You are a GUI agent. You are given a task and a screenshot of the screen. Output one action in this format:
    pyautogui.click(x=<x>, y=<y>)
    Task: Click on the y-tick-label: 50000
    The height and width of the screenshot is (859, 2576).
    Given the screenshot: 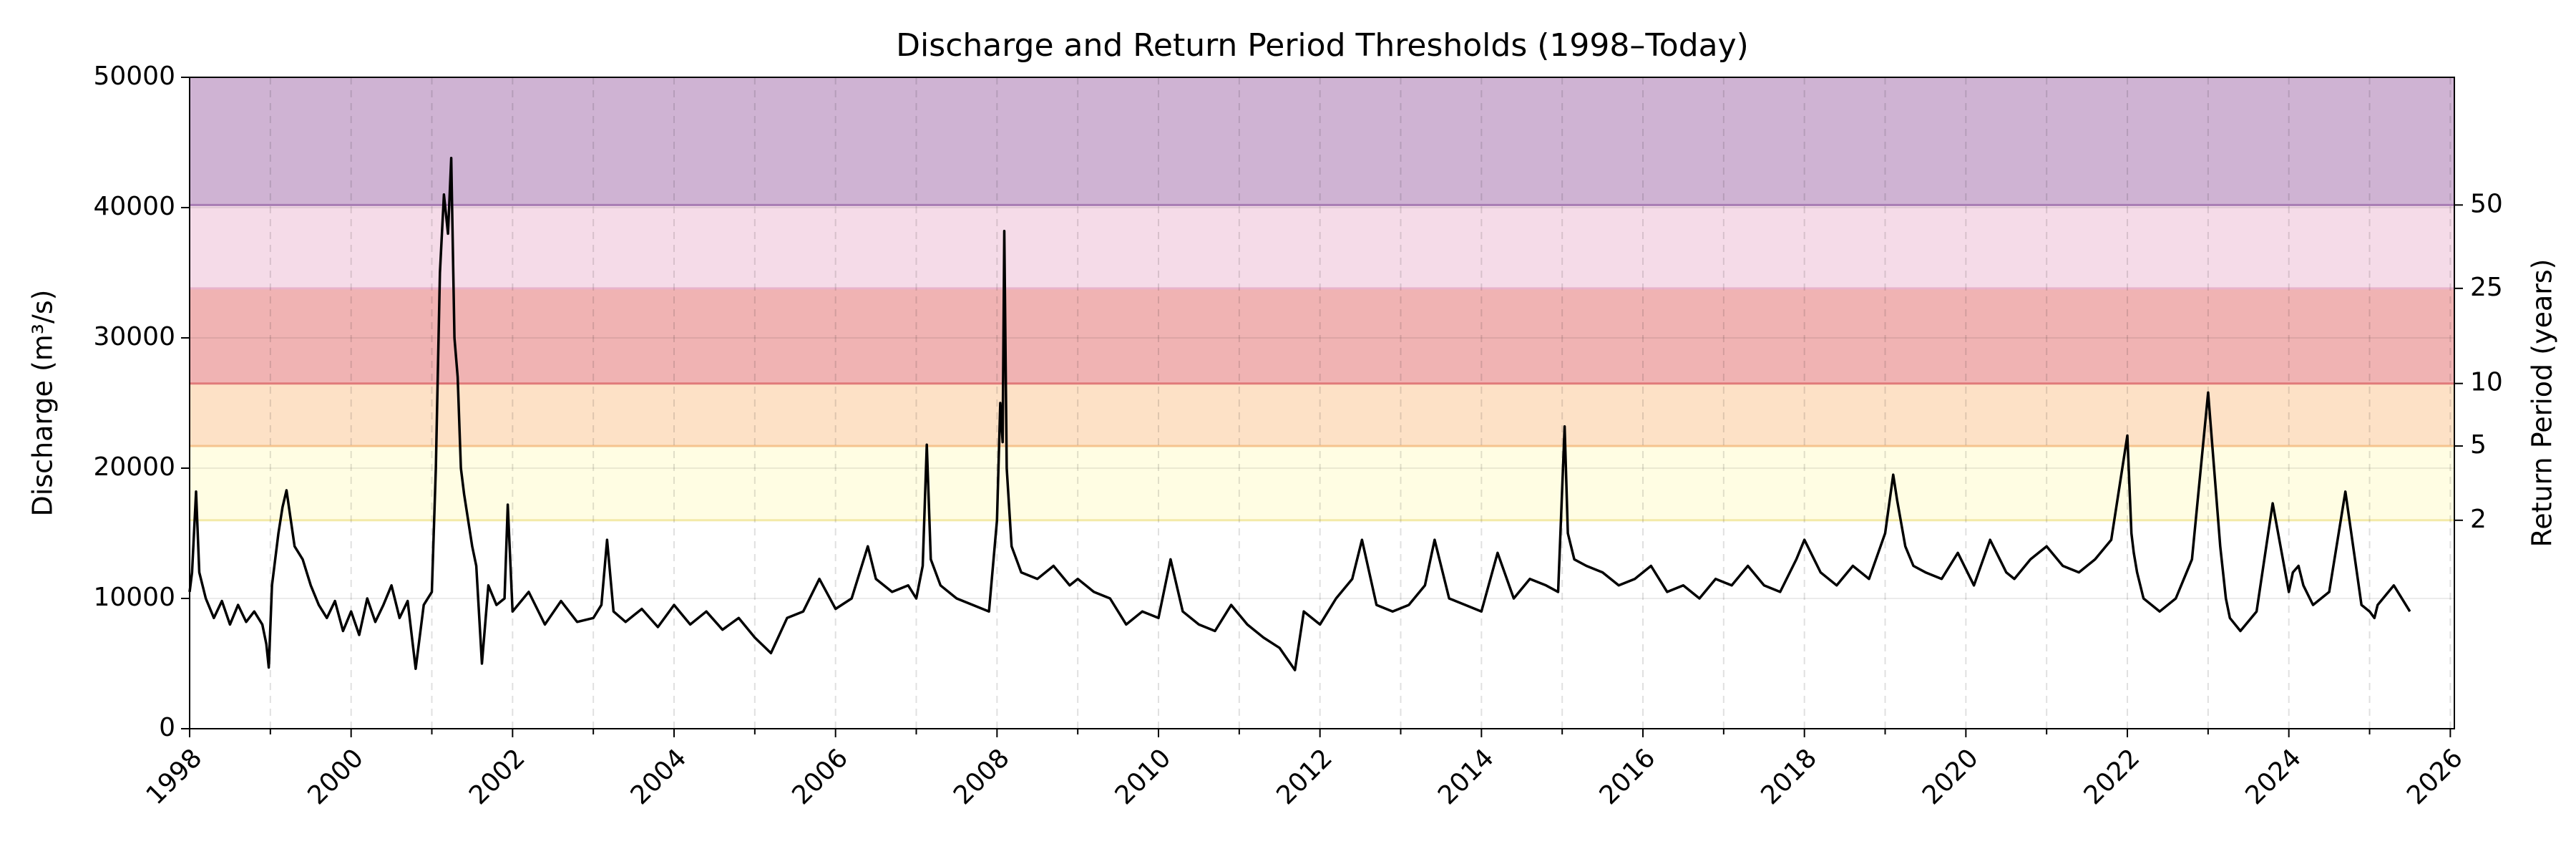 What is the action you would take?
    pyautogui.click(x=134, y=76)
    